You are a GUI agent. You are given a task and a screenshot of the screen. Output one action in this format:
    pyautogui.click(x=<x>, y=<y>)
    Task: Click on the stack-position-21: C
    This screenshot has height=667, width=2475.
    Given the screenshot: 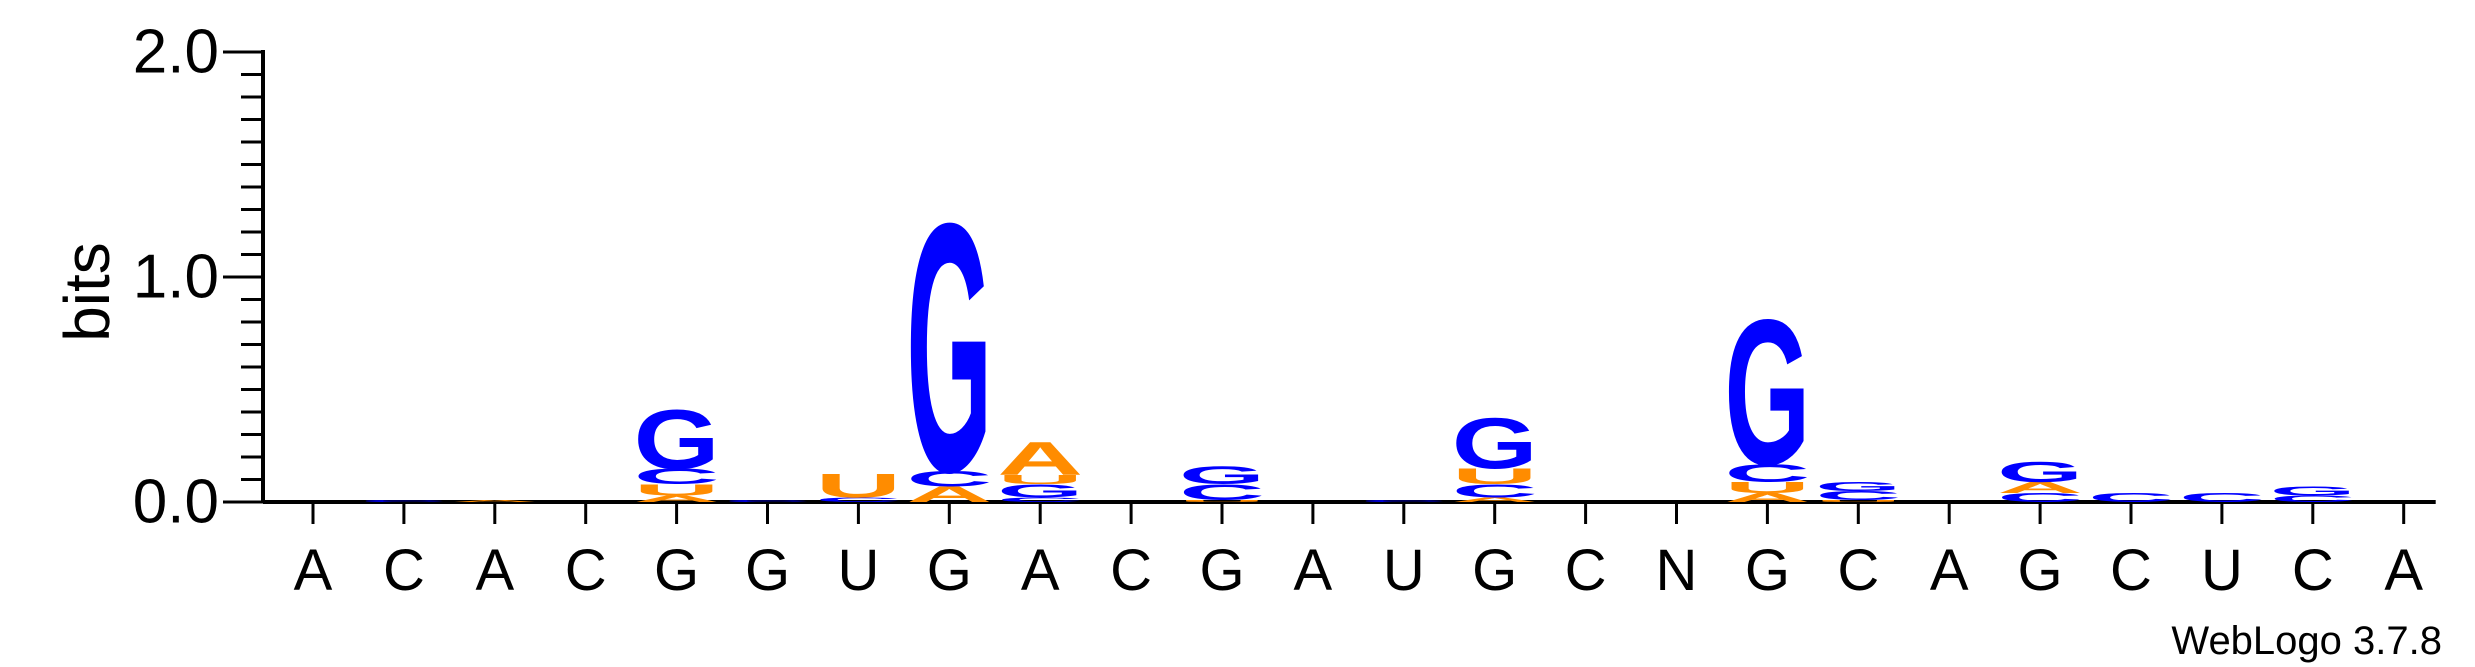 What is the action you would take?
    pyautogui.click(x=2131, y=498)
    